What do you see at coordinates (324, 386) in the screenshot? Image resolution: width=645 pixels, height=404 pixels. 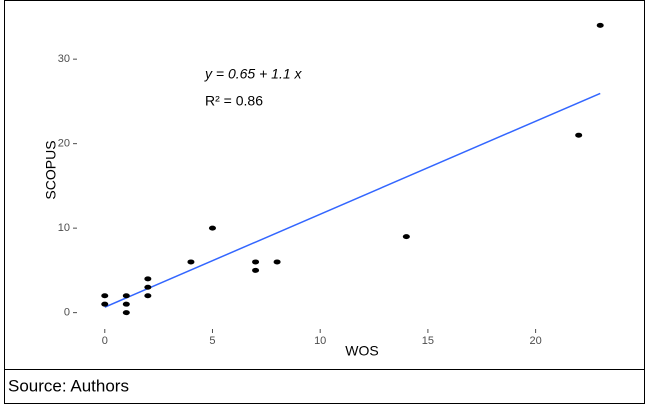 I see `source-frame` at bounding box center [324, 386].